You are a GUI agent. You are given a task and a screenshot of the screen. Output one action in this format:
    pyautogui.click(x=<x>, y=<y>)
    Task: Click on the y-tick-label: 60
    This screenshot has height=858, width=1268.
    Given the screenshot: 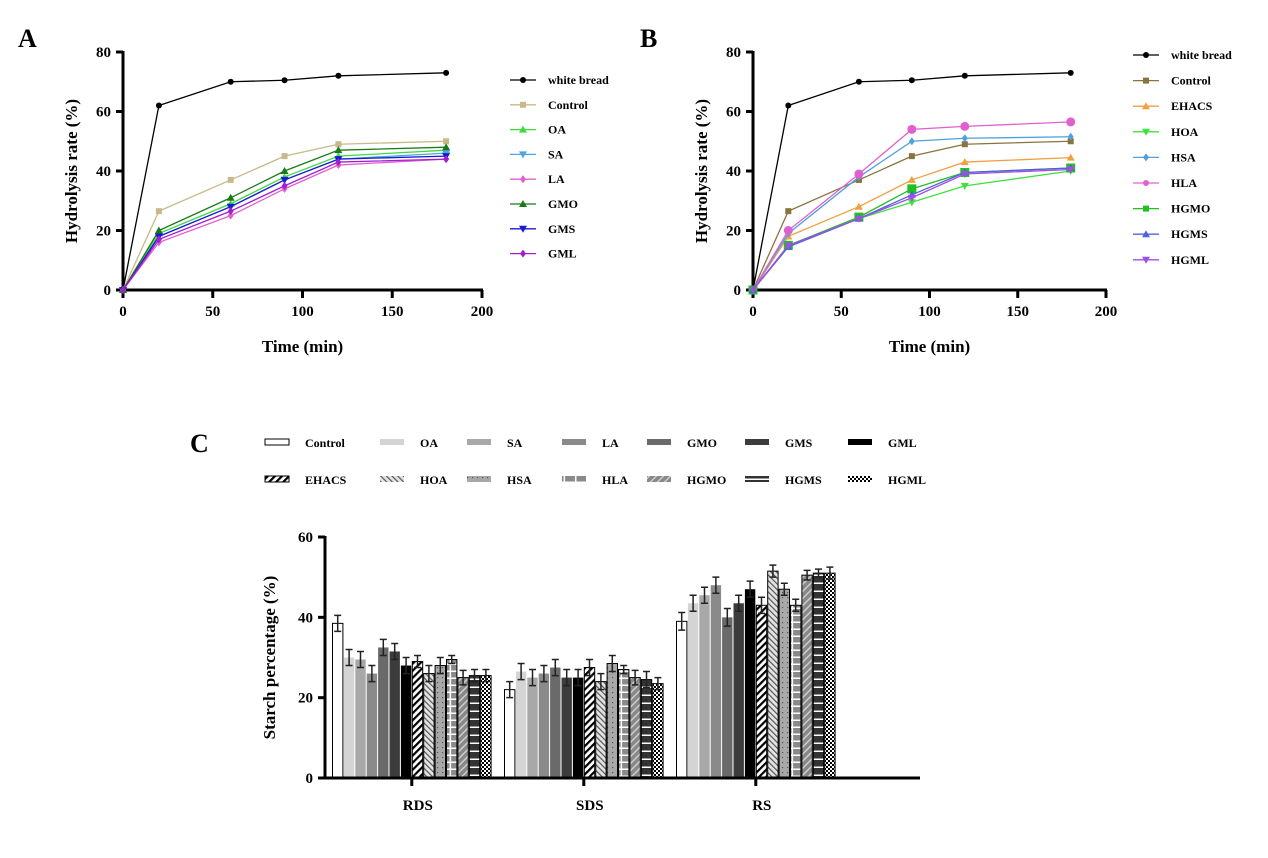 What is the action you would take?
    pyautogui.click(x=103, y=113)
    